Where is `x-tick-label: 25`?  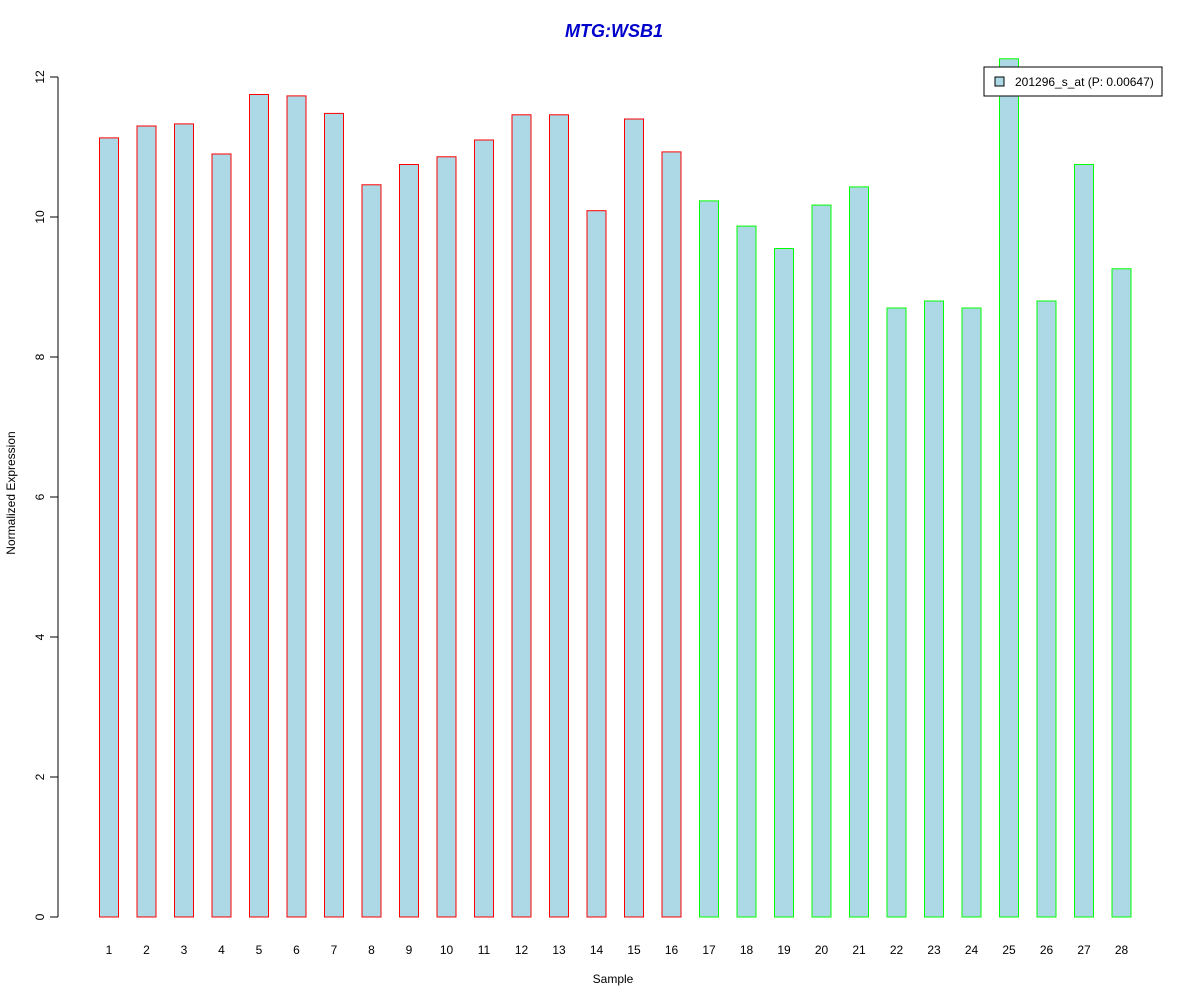 x-tick-label: 25 is located at coordinates (1009, 950).